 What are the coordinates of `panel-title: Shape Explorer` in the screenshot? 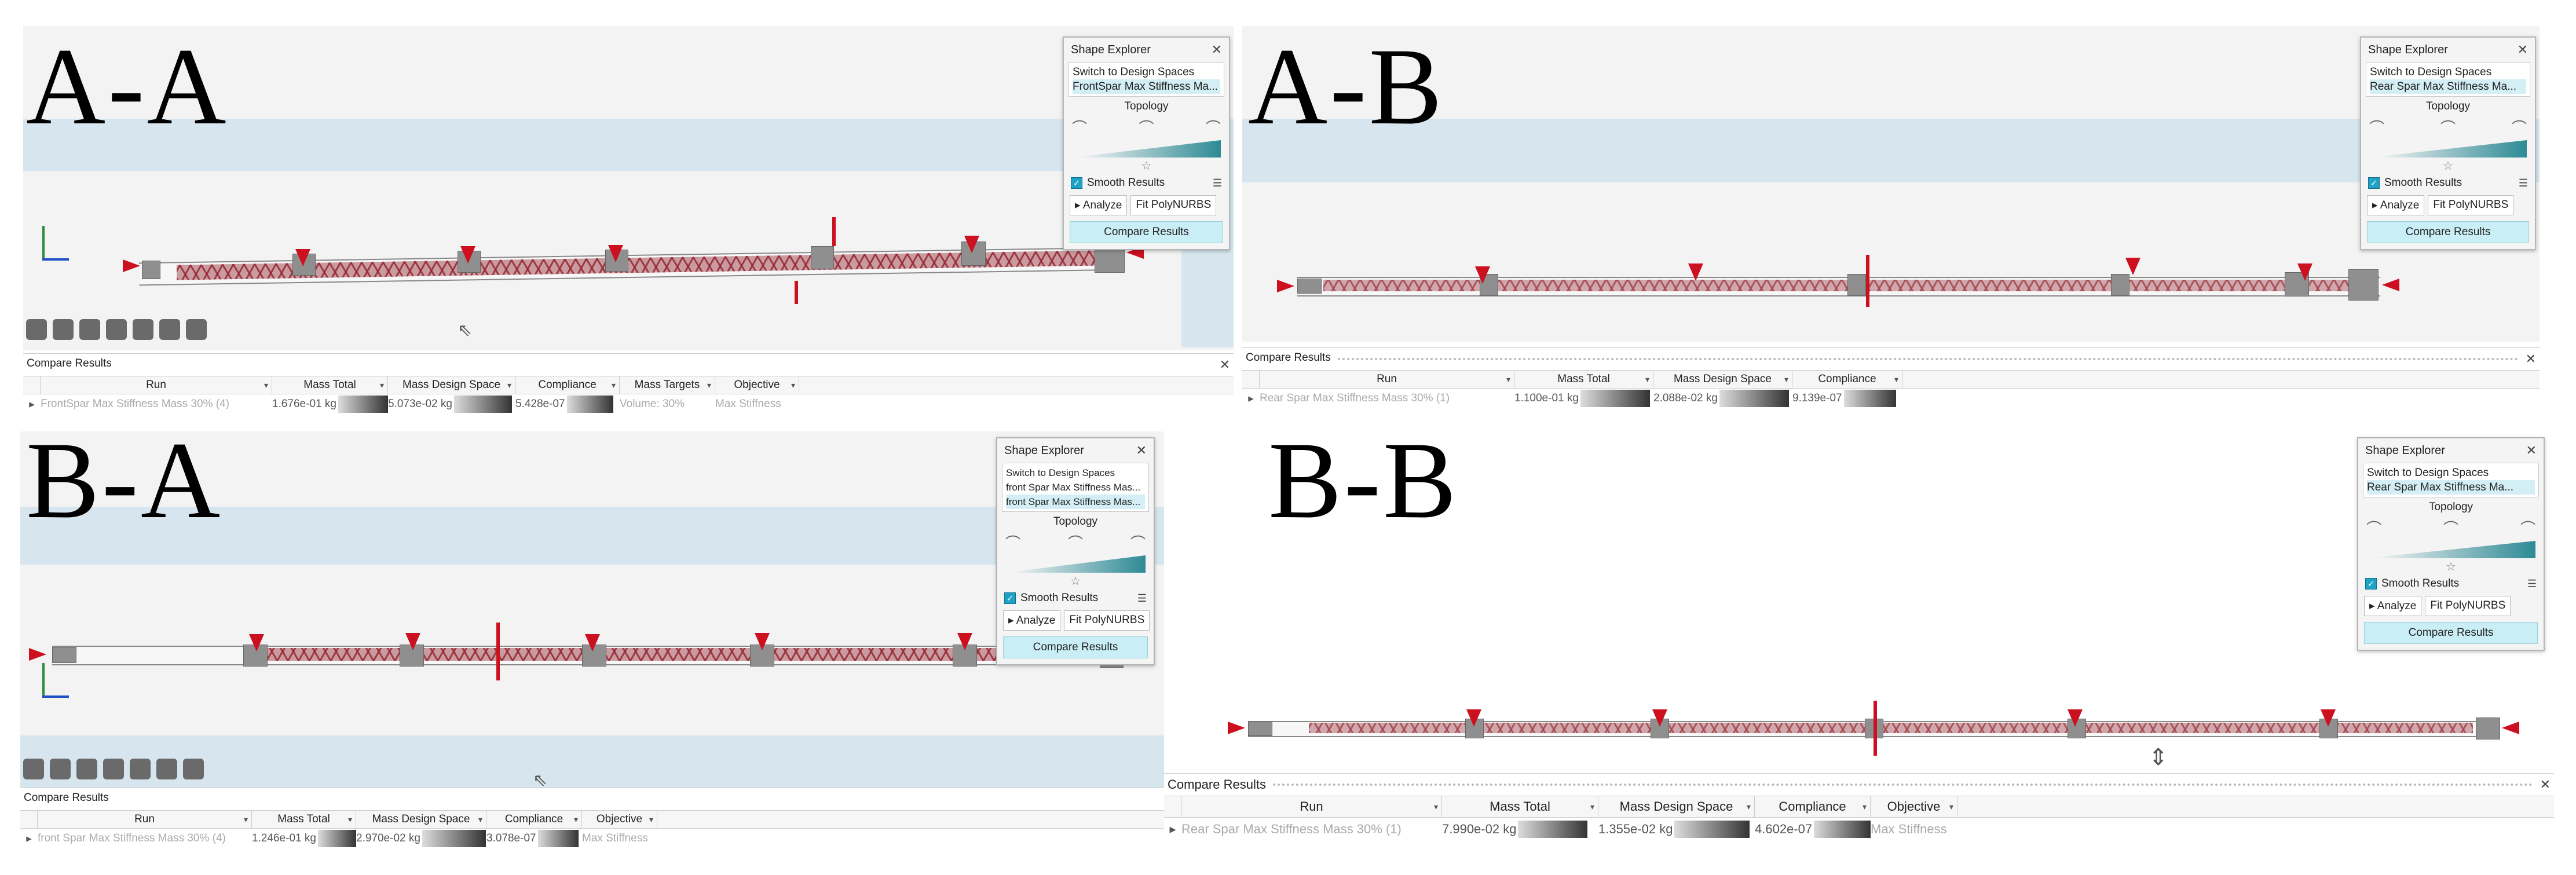 It's located at (2408, 49).